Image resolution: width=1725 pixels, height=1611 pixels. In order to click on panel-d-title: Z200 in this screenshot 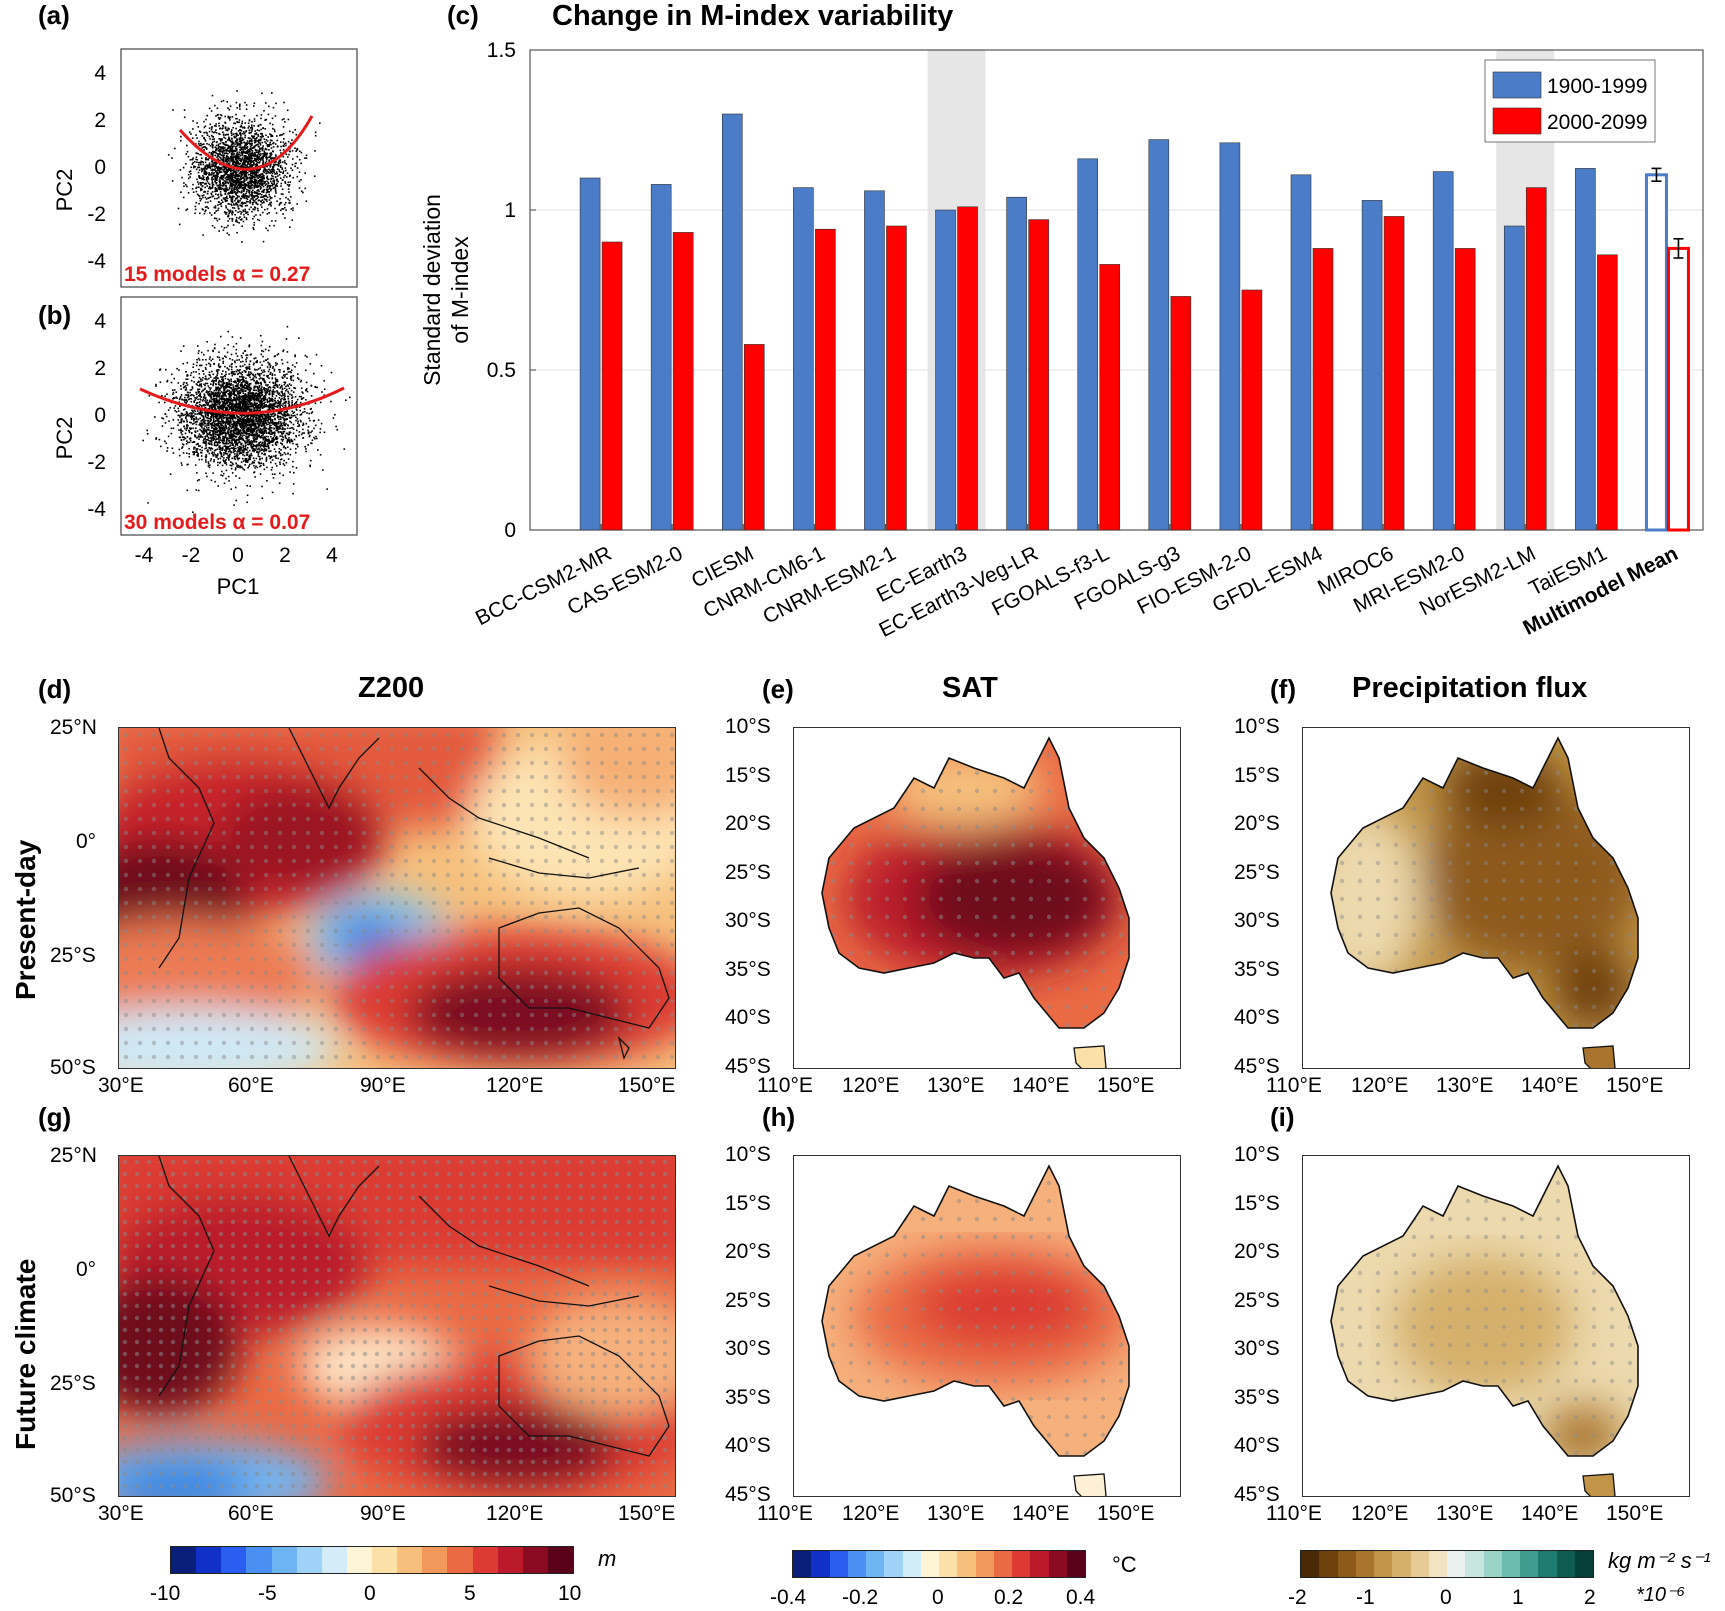, I will do `click(391, 688)`.